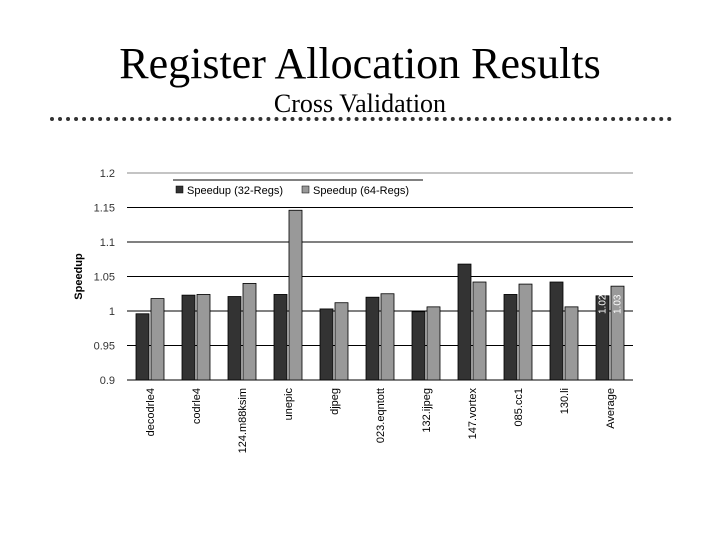  I want to click on y-tick-label: 0.9, so click(107, 381).